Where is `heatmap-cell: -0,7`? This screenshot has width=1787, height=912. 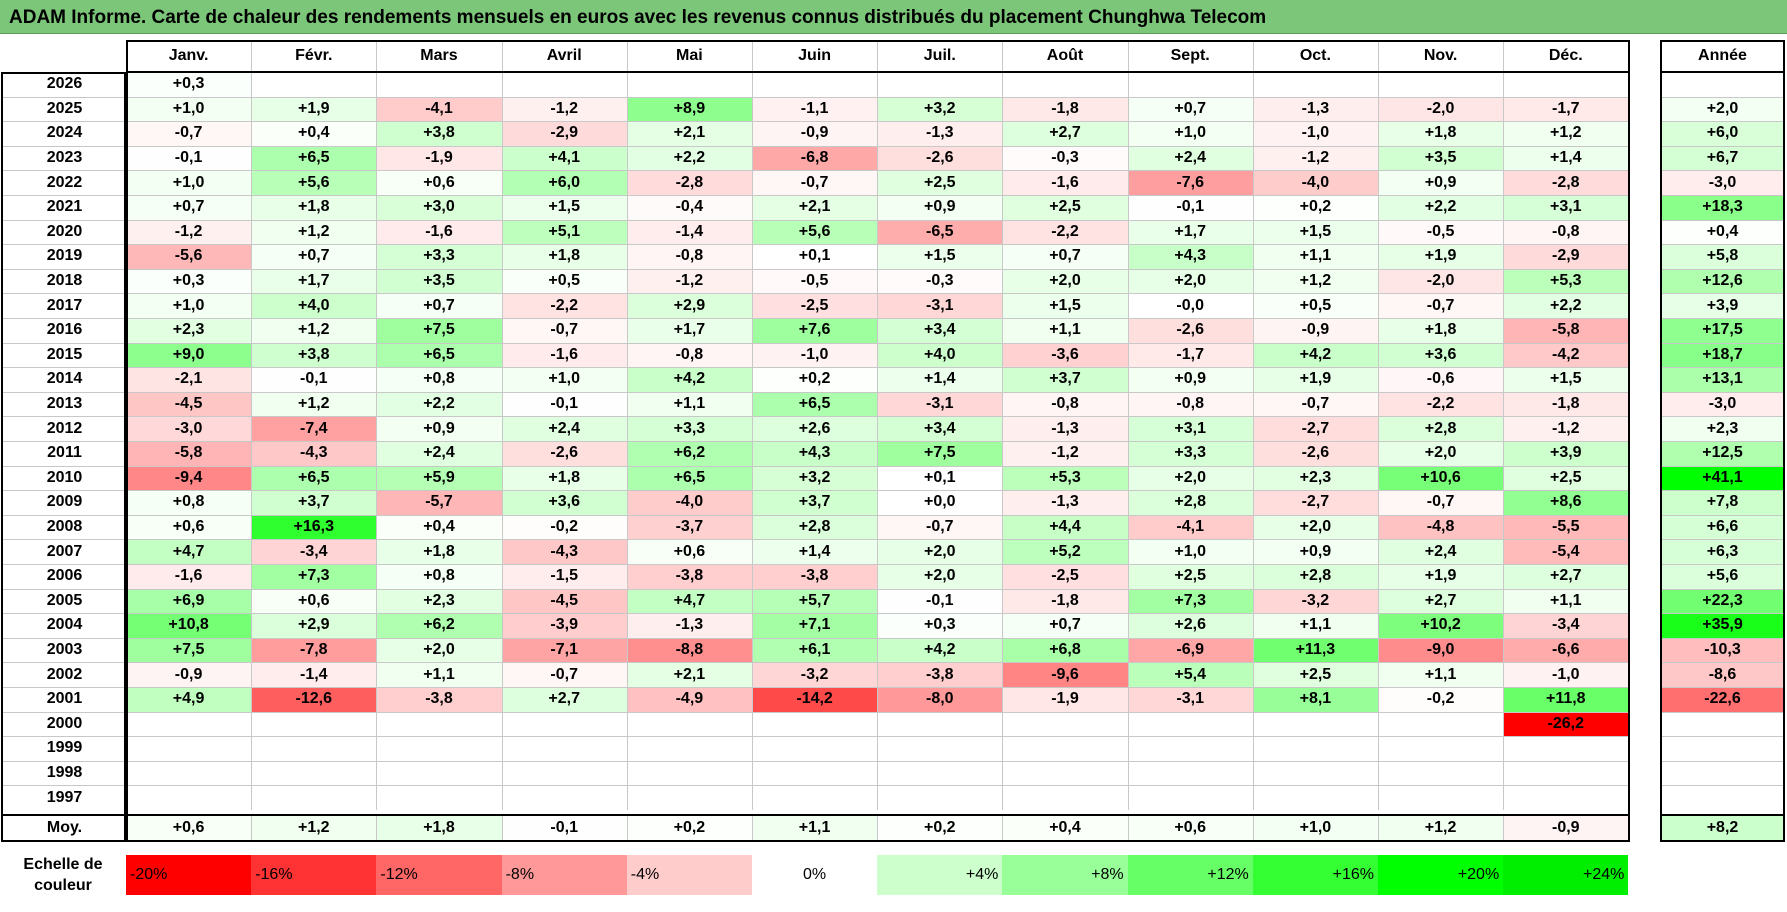 heatmap-cell: -0,7 is located at coordinates (564, 330).